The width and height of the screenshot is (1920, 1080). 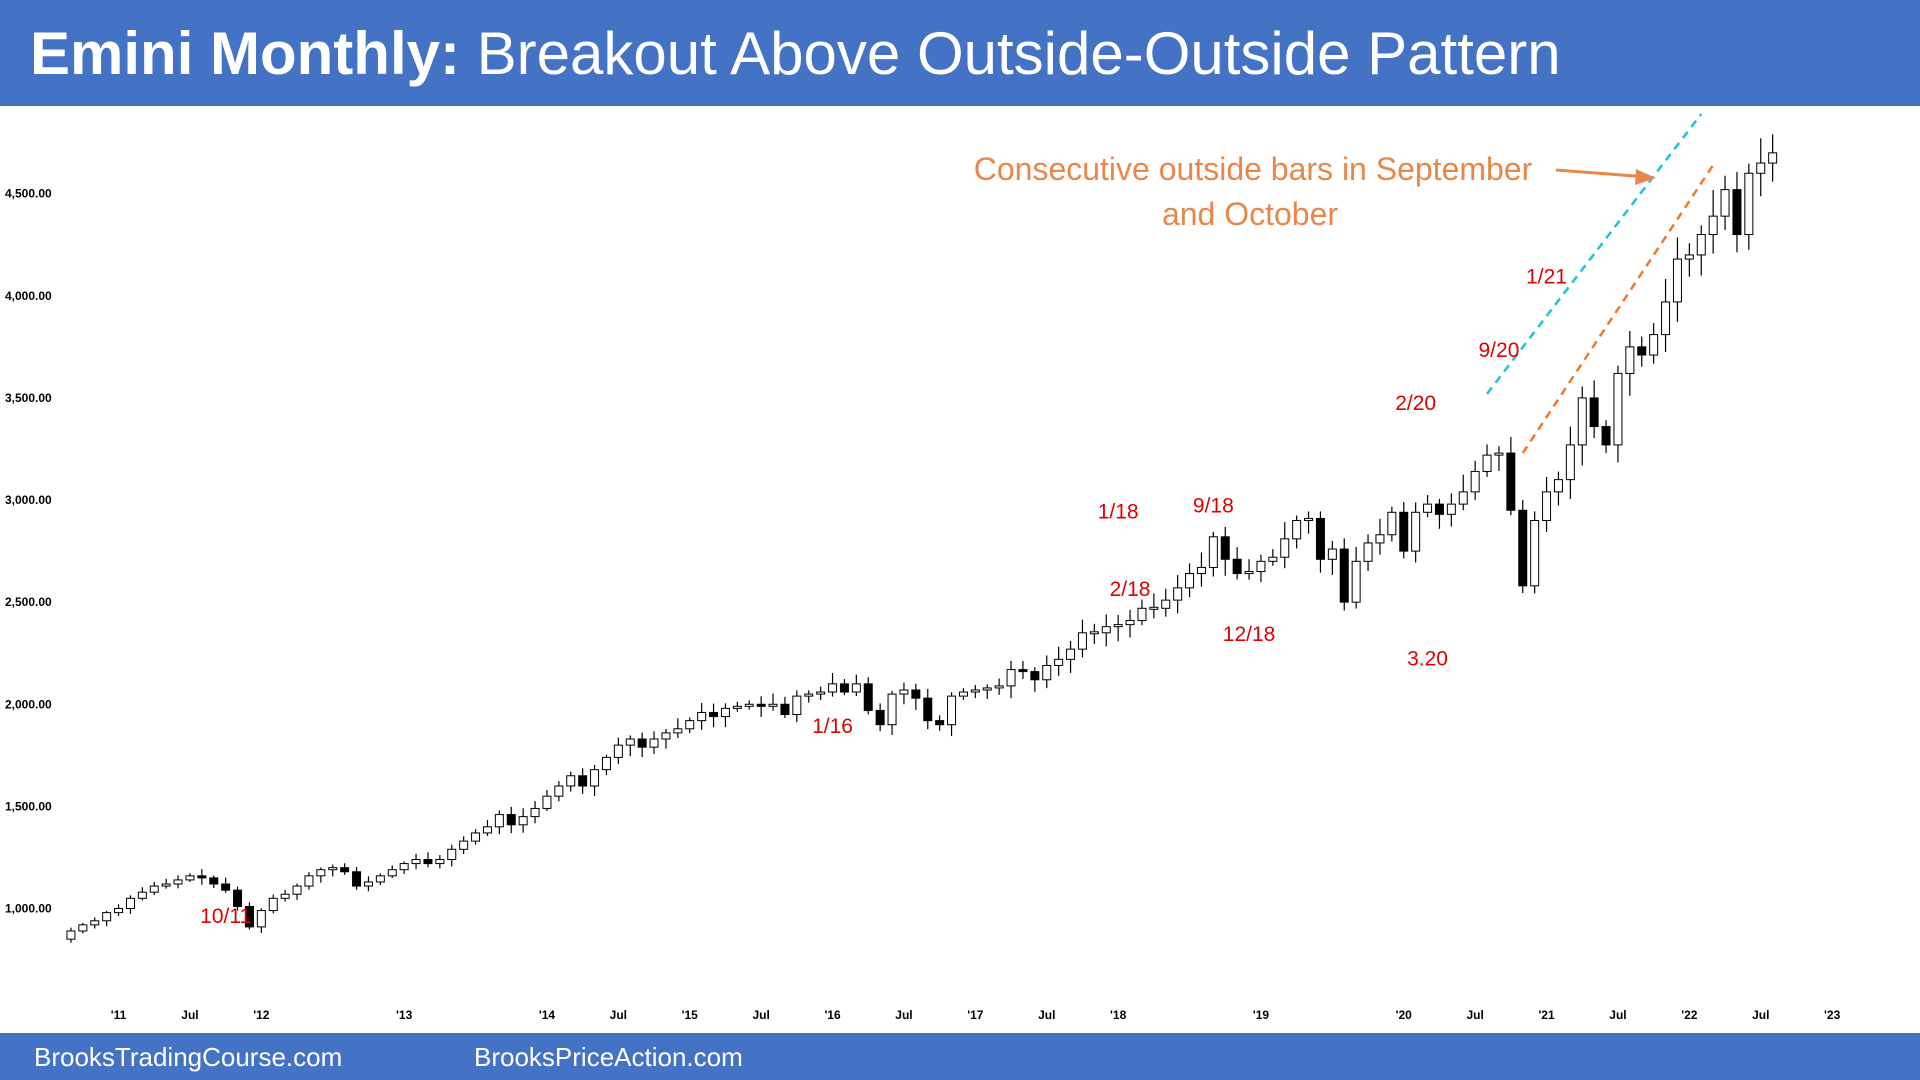 What do you see at coordinates (28, 398) in the screenshot?
I see `y-tick-label: 3,500.00` at bounding box center [28, 398].